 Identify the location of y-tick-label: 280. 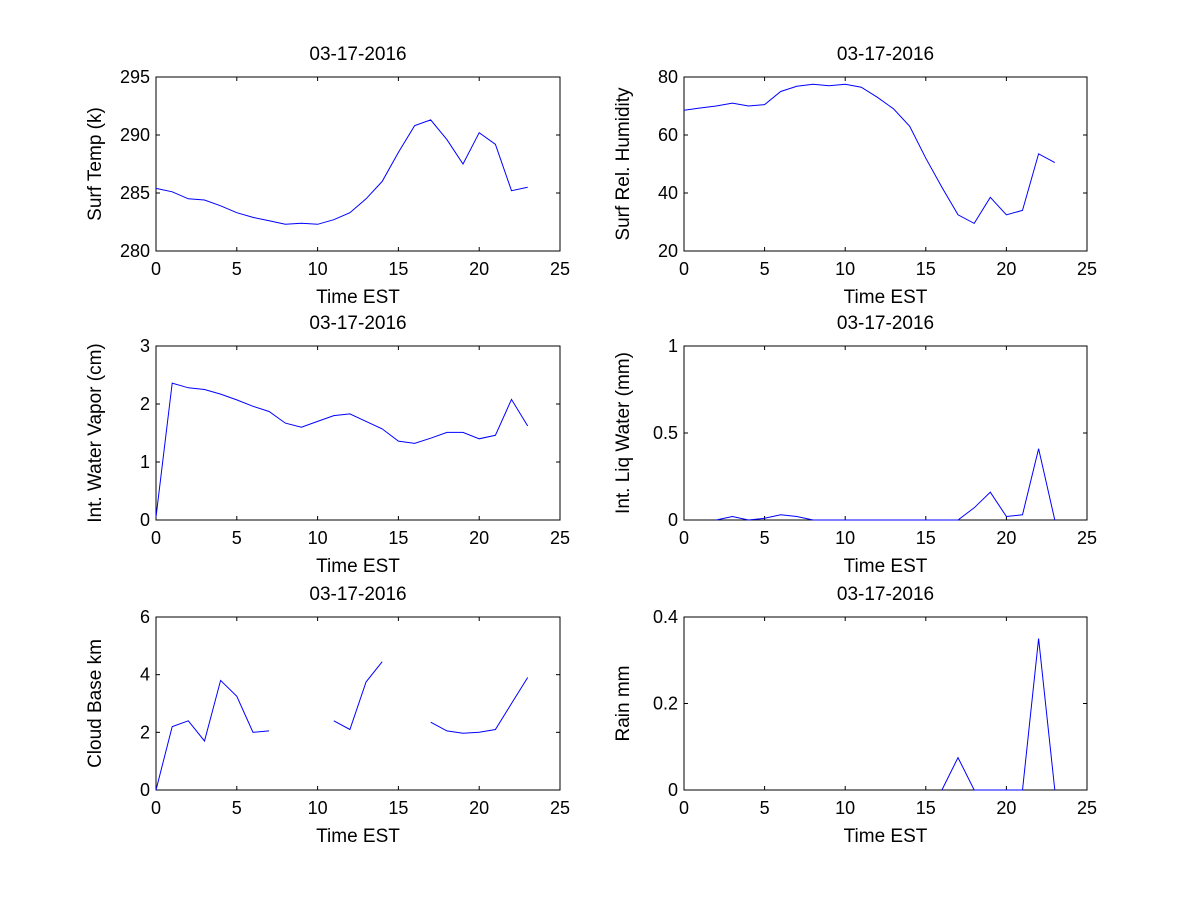
(135, 251).